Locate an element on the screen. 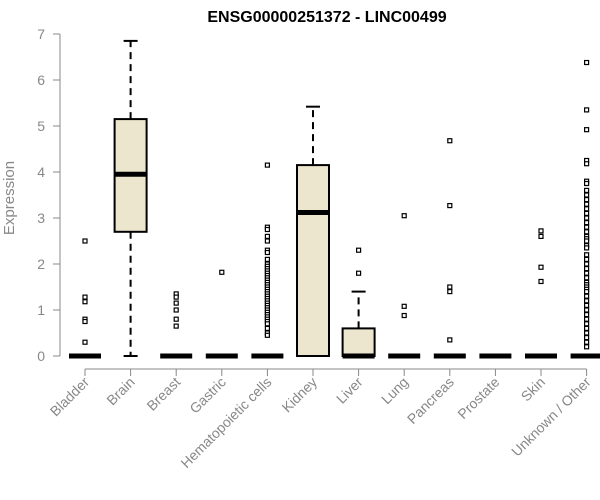 The height and width of the screenshot is (500, 600). x-tick-label: Unknown / Other is located at coordinates (551, 417).